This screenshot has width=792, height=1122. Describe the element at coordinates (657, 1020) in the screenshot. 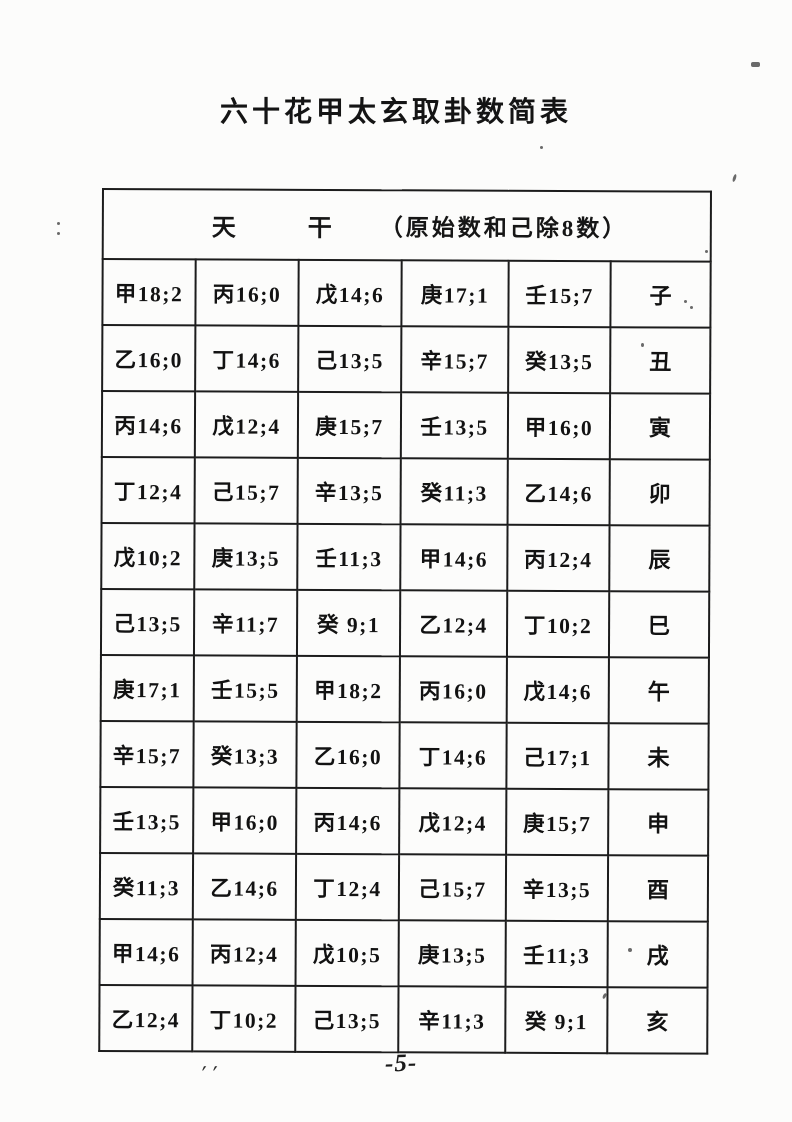

I see `branch-cell: 亥` at that location.